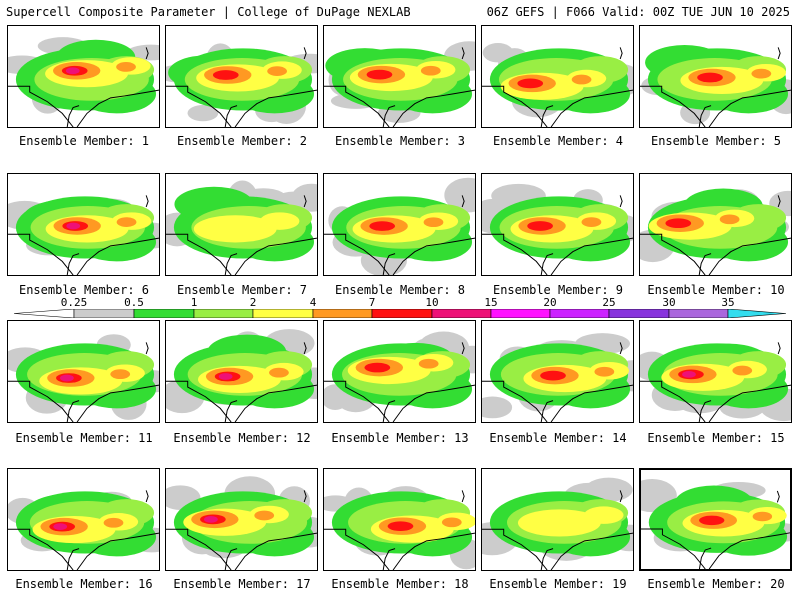  Describe the element at coordinates (194, 302) in the screenshot. I see `colorbar-tick-label: 1` at that location.